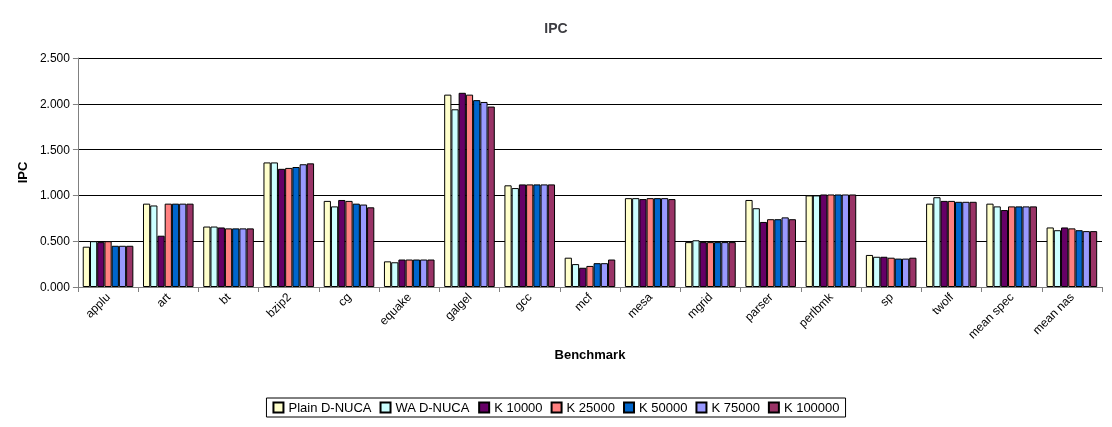 Image resolution: width=1112 pixels, height=427 pixels. What do you see at coordinates (887, 299) in the screenshot?
I see `x-tick-label: sp` at bounding box center [887, 299].